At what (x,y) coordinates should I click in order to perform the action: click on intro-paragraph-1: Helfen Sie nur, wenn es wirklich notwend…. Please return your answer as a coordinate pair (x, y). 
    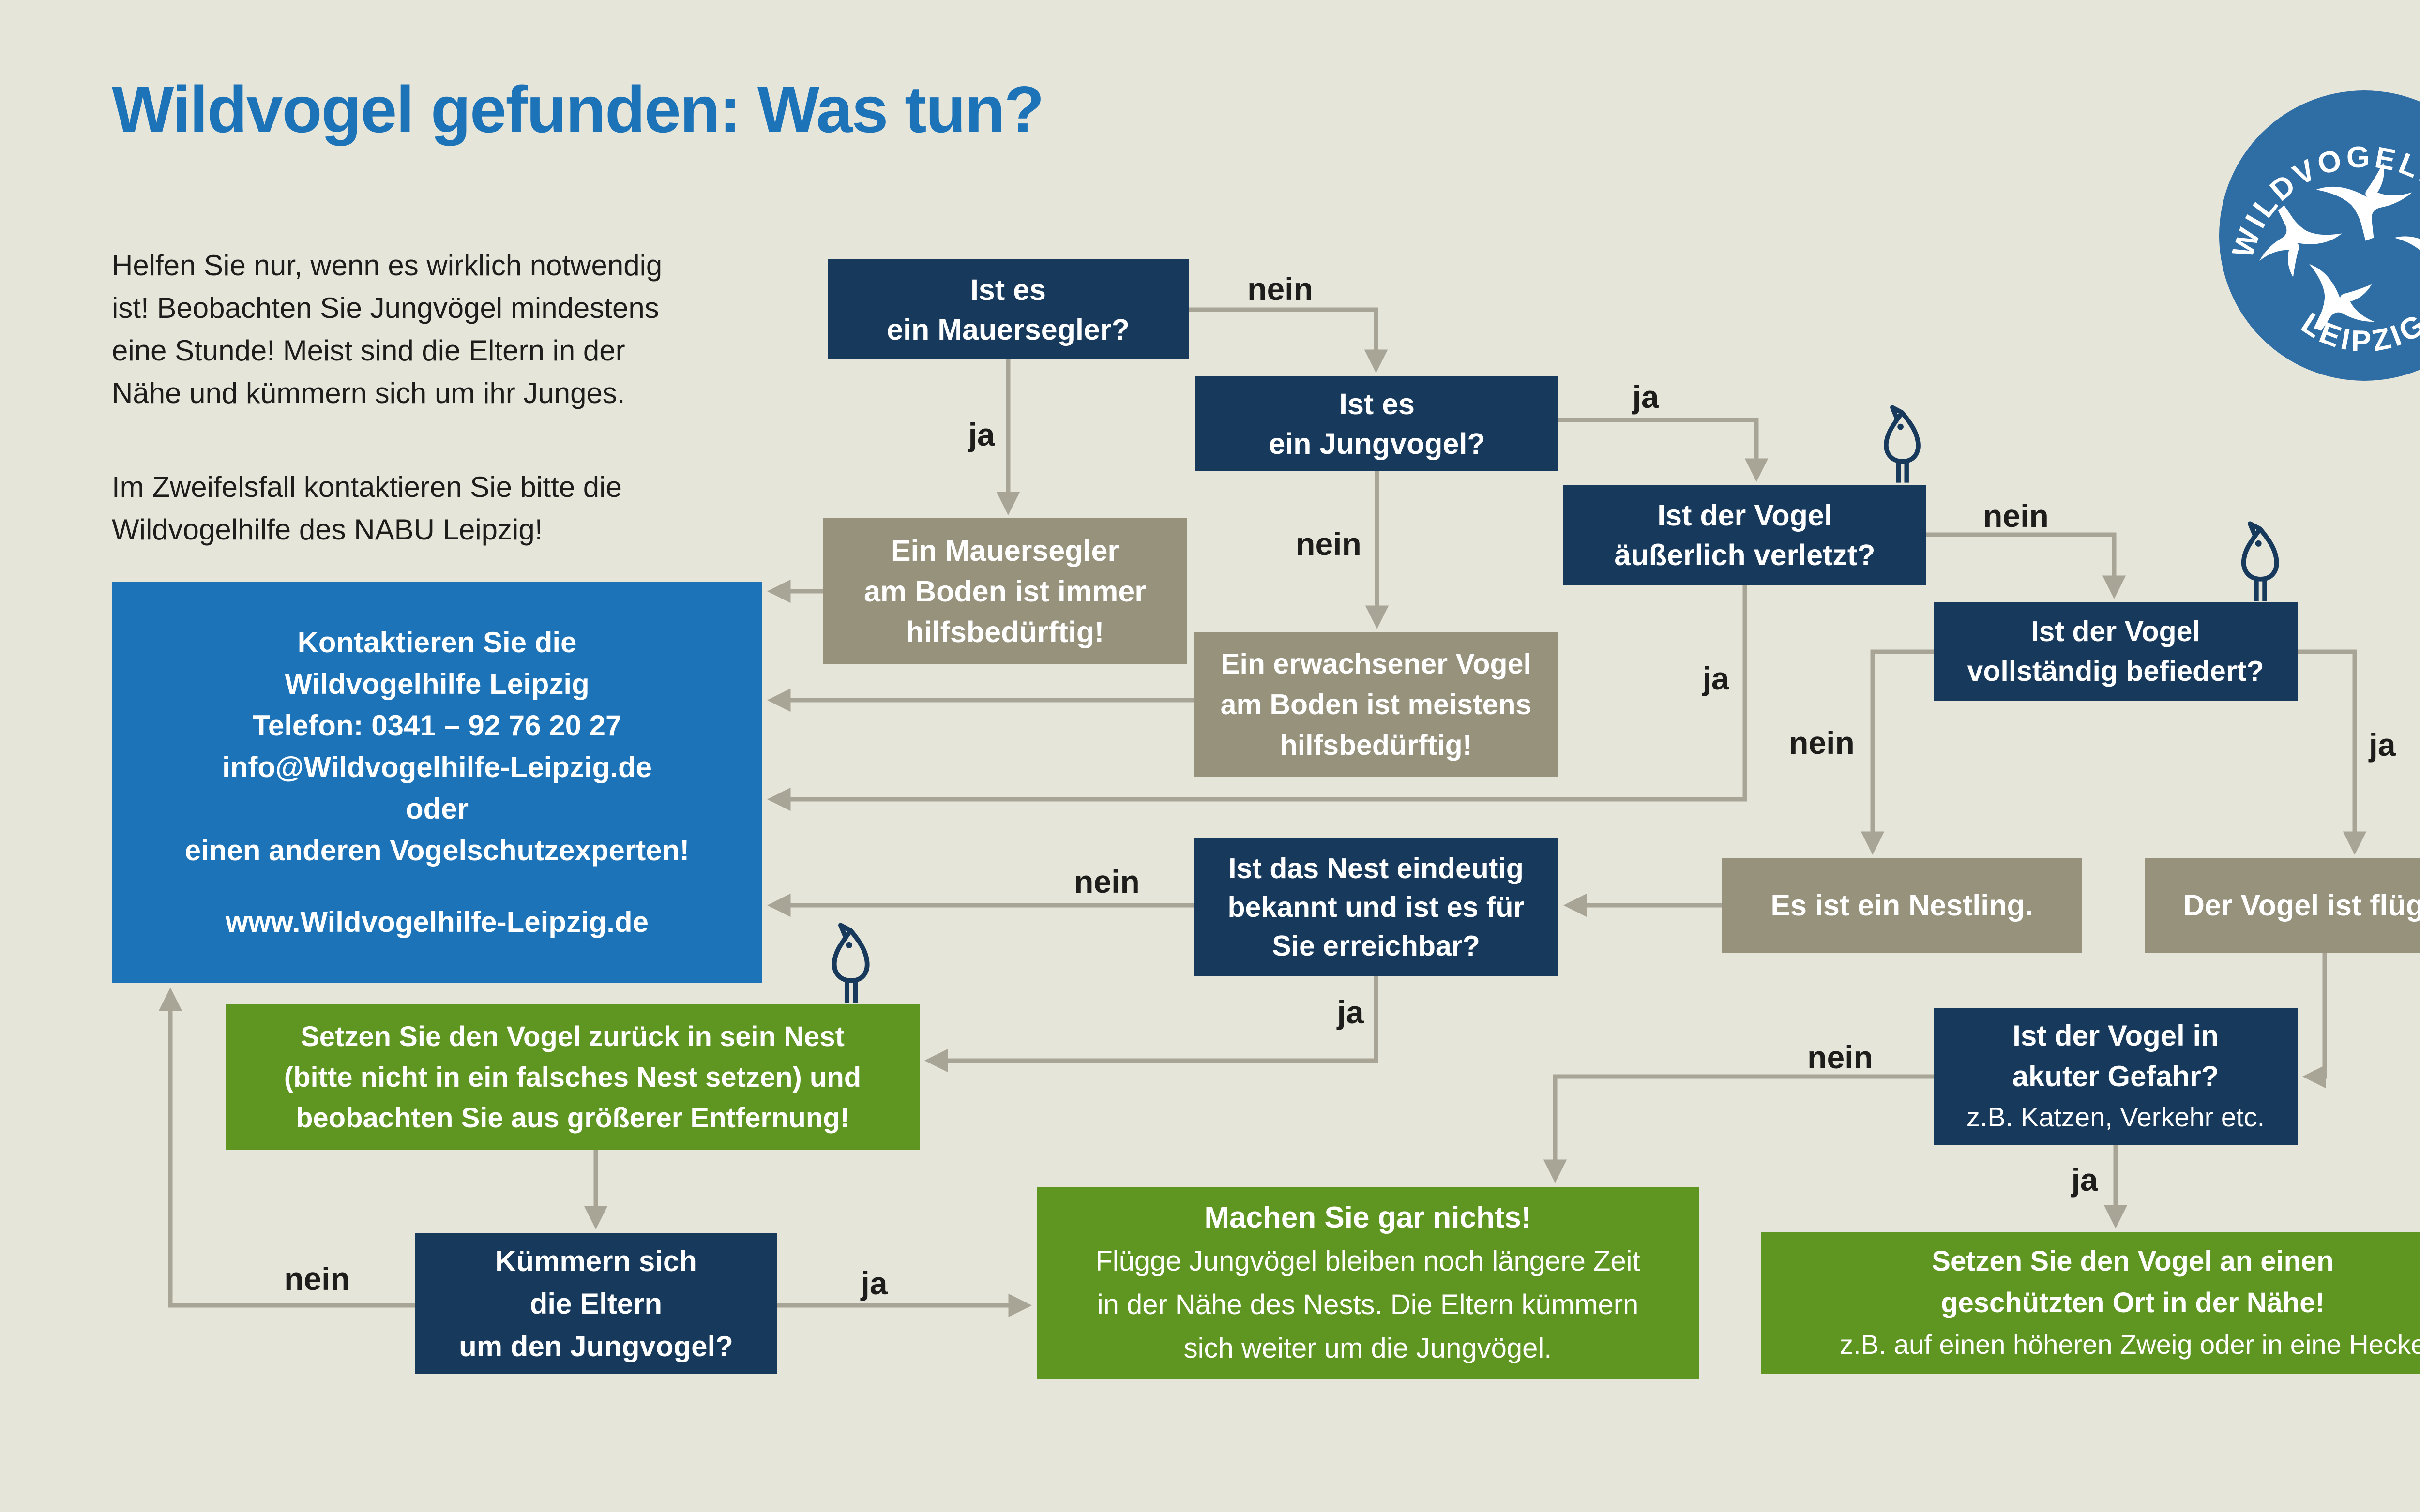
    Looking at the image, I should click on (387, 329).